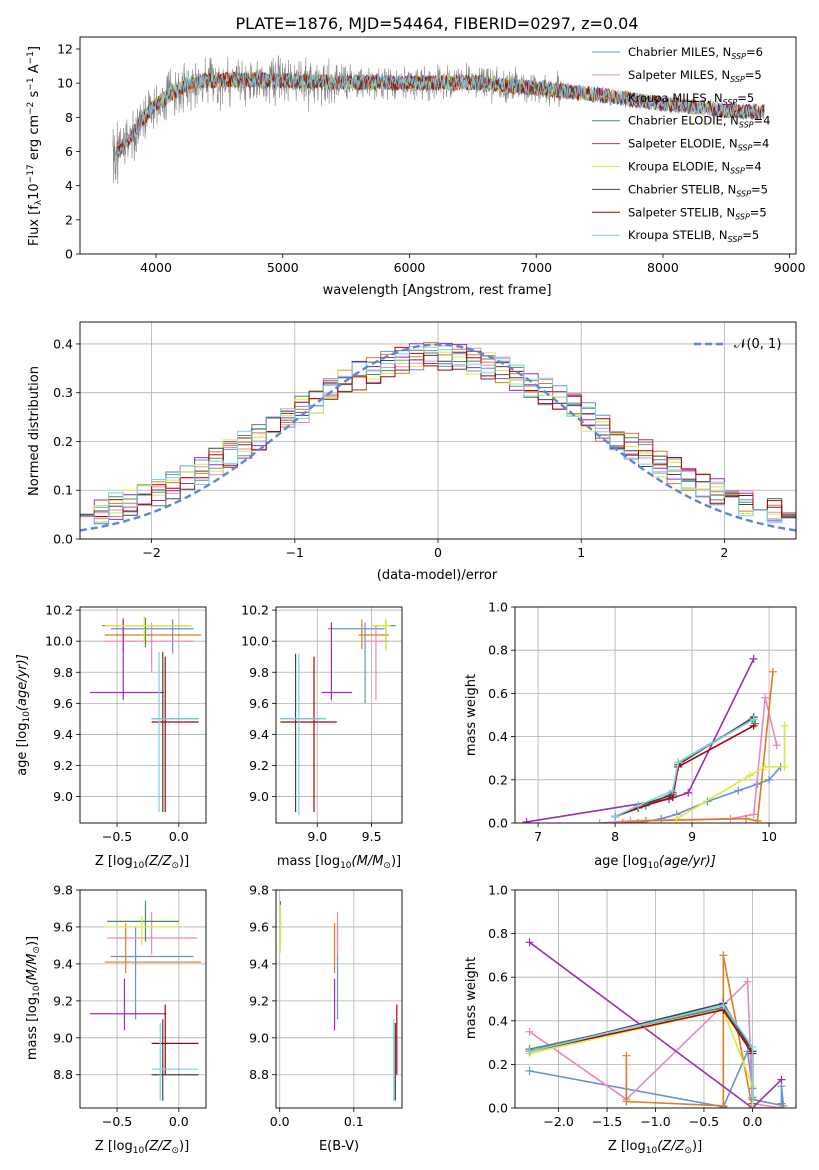 The height and width of the screenshot is (1170, 819). I want to click on y-tick-label: 9.4, so click(259, 734).